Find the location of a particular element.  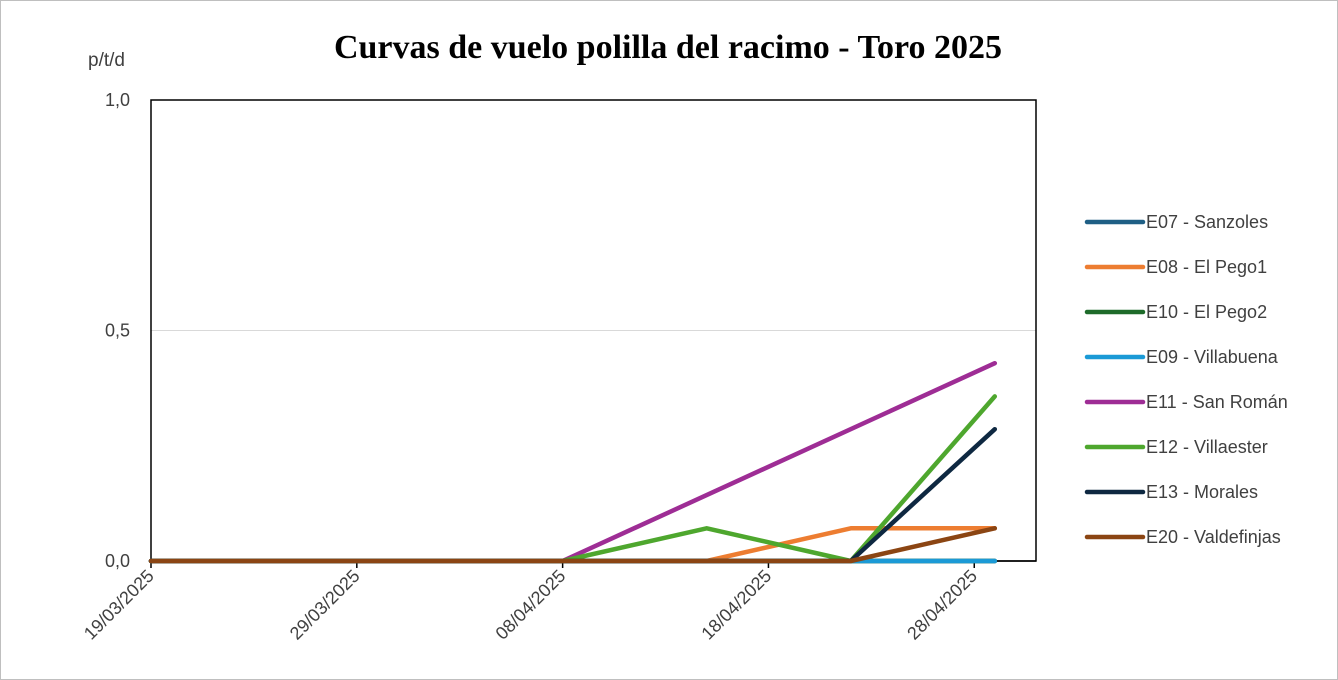

legend-label: E08 - El Pego1 is located at coordinates (1206, 267).